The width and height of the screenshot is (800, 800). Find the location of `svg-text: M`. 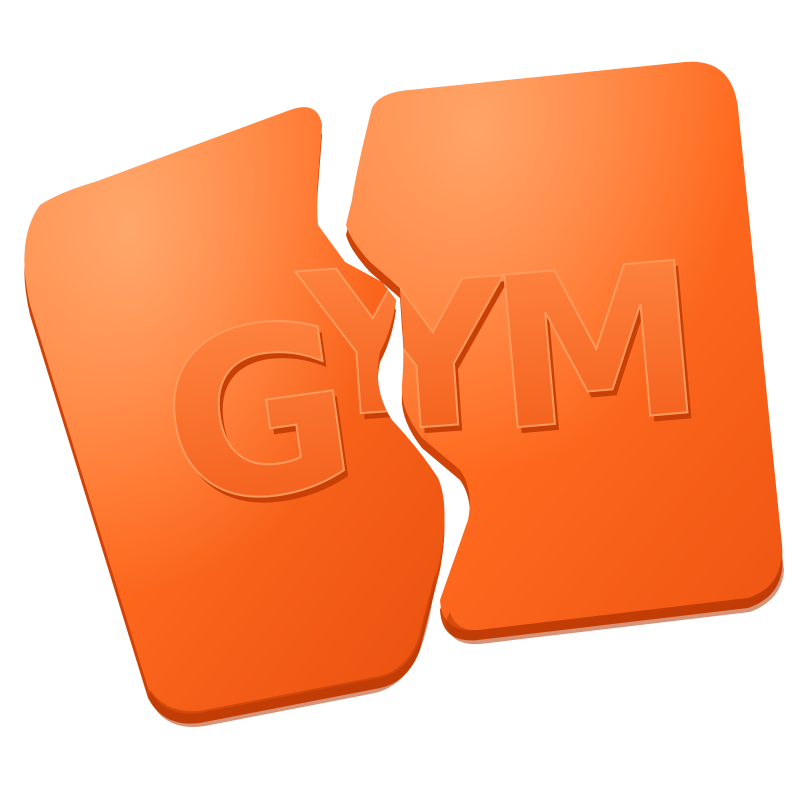

svg-text: M is located at coordinates (601, 353).